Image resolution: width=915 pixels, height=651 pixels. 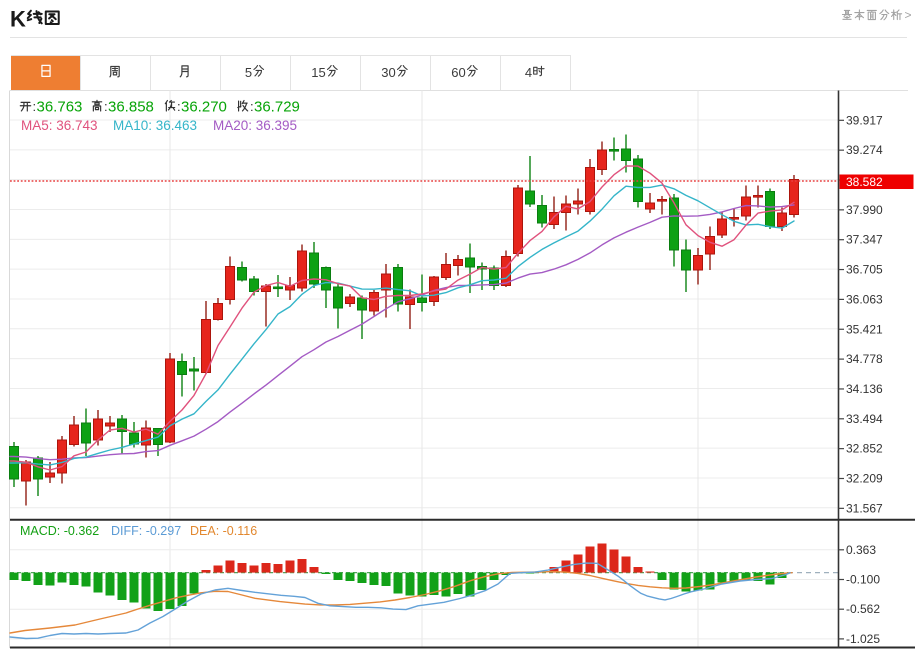 What do you see at coordinates (204, 107) in the screenshot?
I see `svg-text: 36.270` at bounding box center [204, 107].